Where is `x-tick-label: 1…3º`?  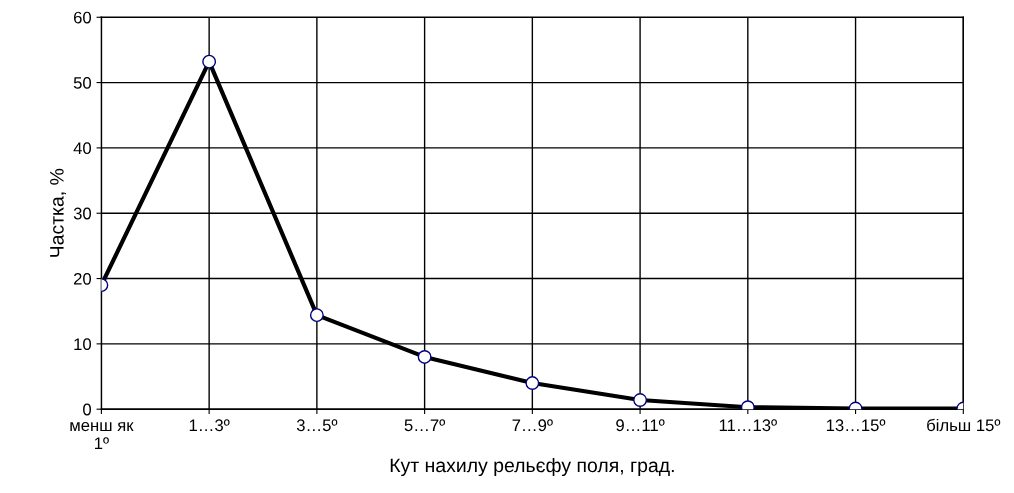
x-tick-label: 1…3º is located at coordinates (209, 425).